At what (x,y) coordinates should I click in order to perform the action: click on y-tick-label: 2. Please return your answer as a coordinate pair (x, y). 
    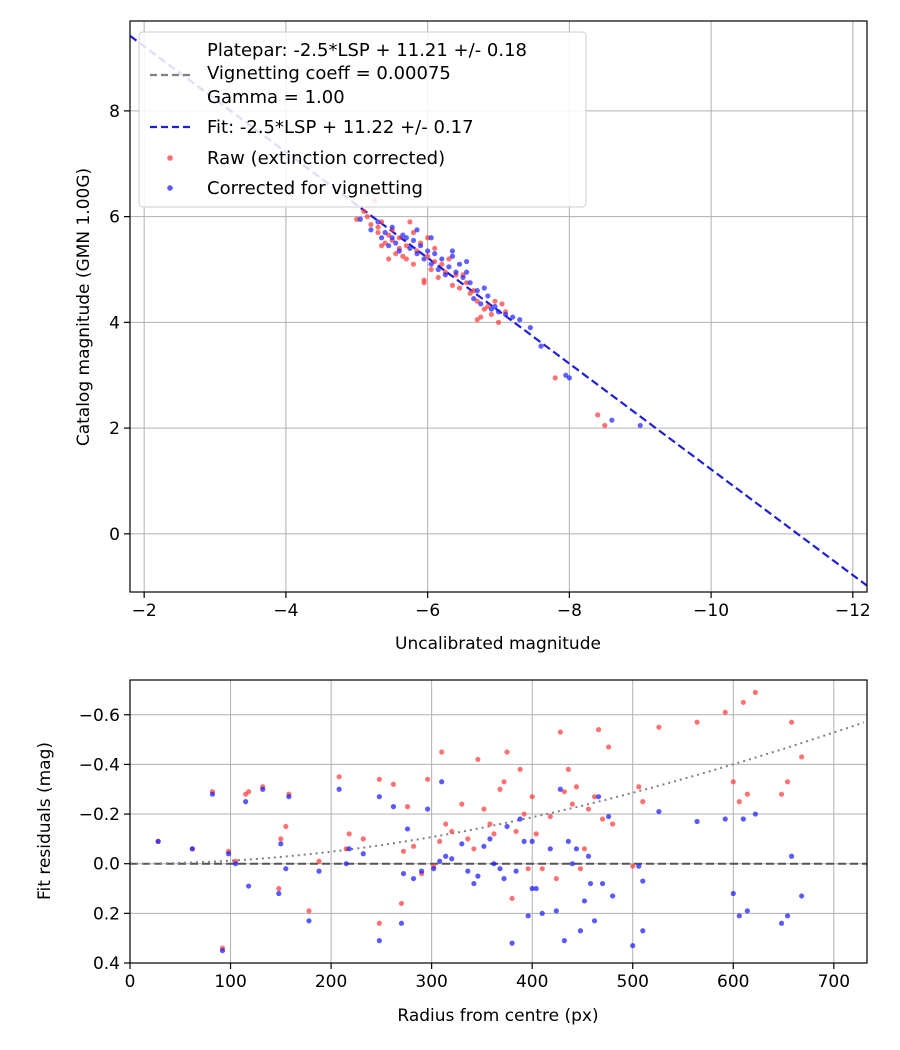
    Looking at the image, I should click on (114, 429).